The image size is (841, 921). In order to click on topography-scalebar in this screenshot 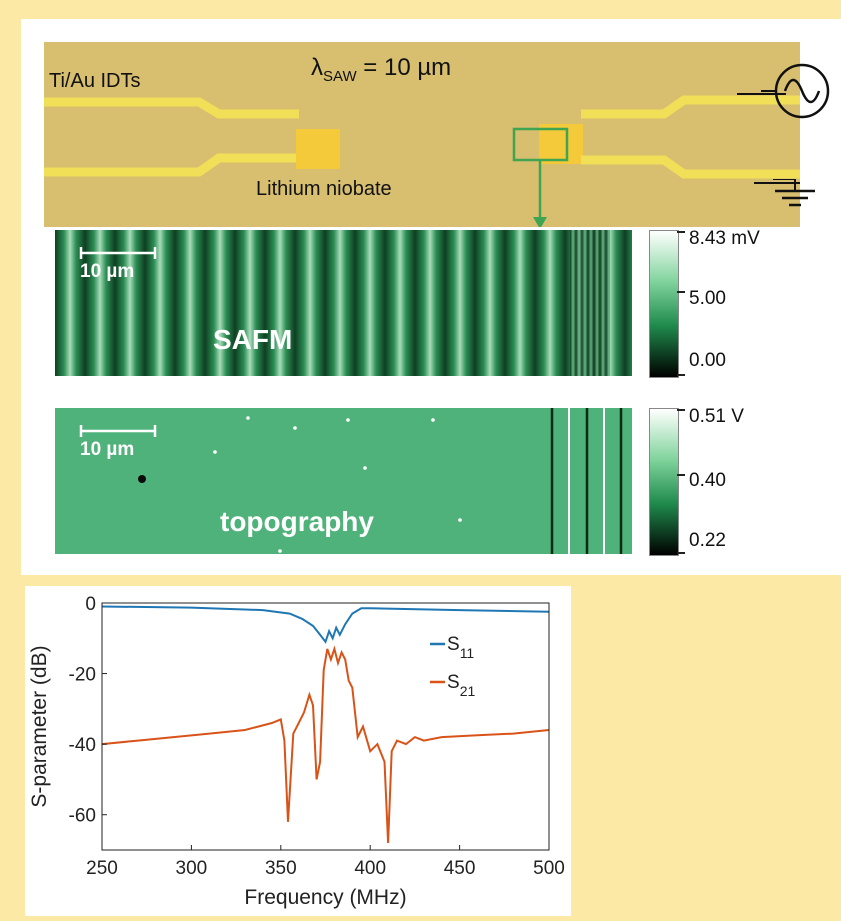, I will do `click(118, 431)`.